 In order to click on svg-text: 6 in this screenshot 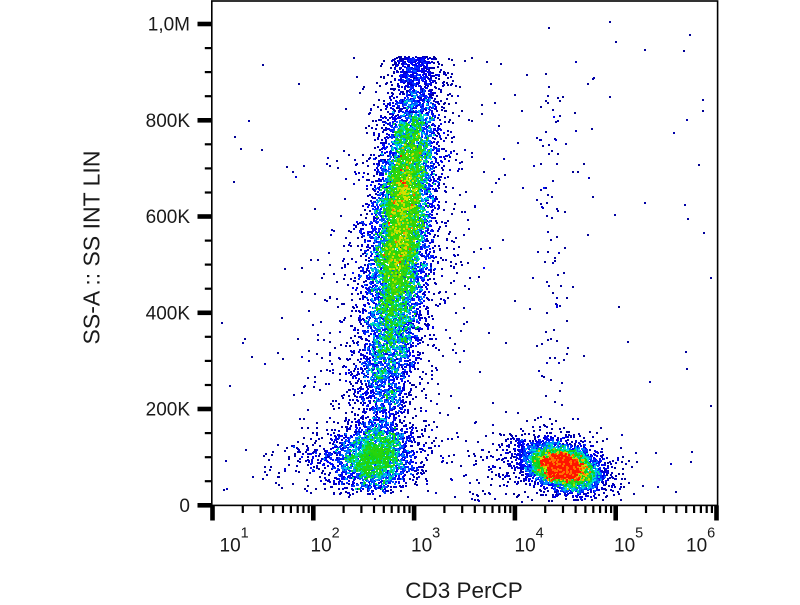, I will do `click(711, 534)`.